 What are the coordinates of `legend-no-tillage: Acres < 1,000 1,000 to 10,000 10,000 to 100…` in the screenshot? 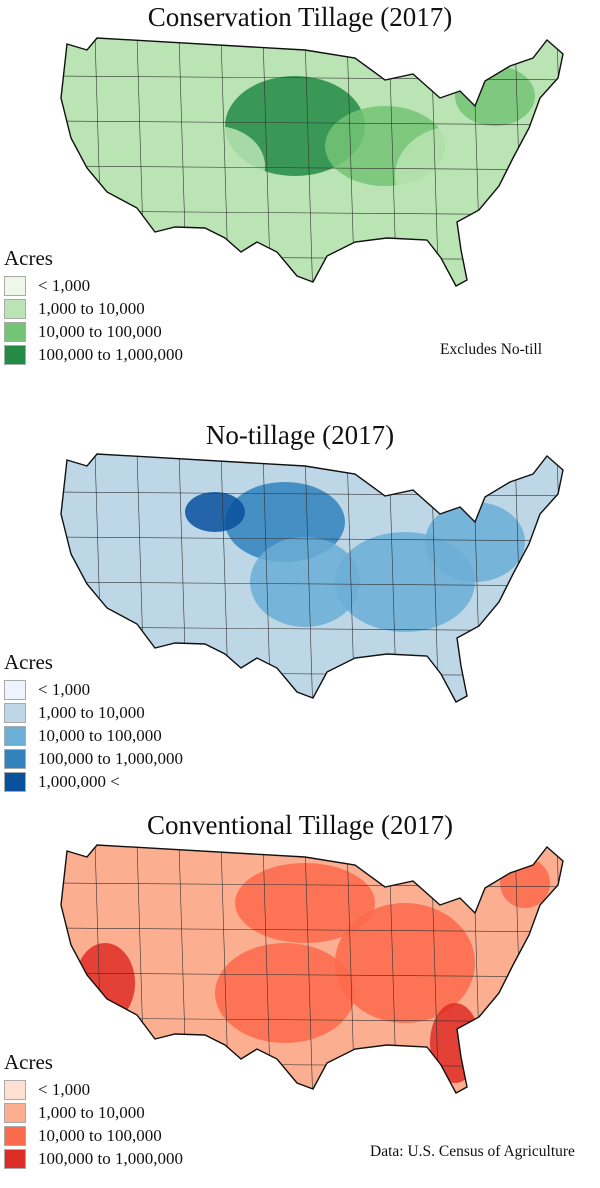 It's located at (93, 721).